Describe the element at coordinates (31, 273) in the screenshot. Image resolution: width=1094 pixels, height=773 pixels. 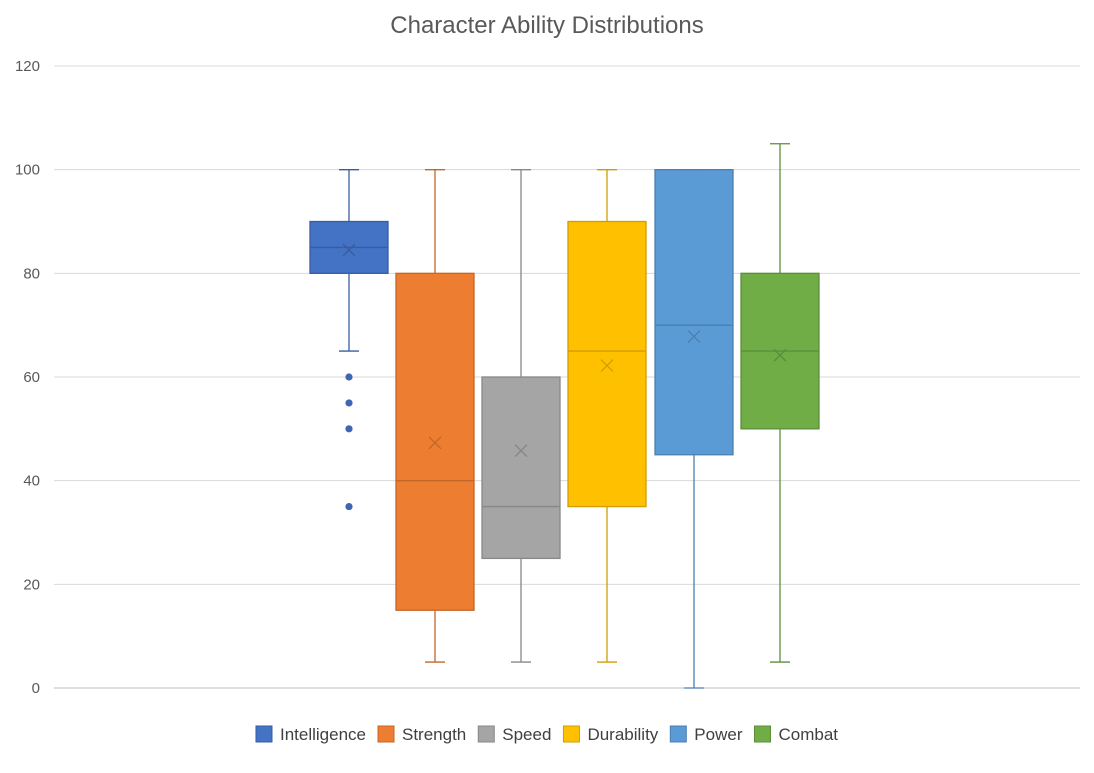
I see `y-tick-label: 80` at that location.